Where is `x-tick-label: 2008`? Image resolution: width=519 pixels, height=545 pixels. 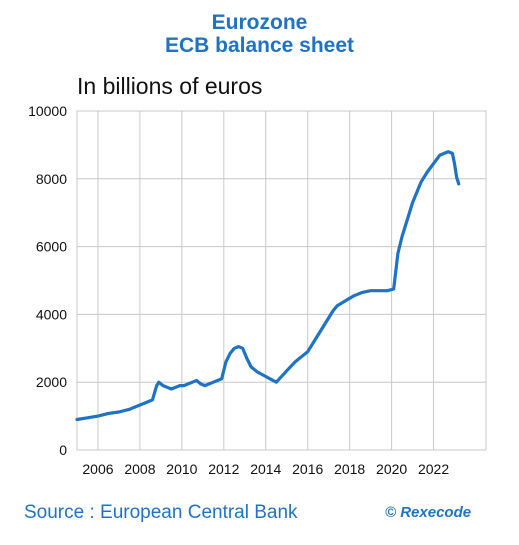
x-tick-label: 2008 is located at coordinates (139, 469).